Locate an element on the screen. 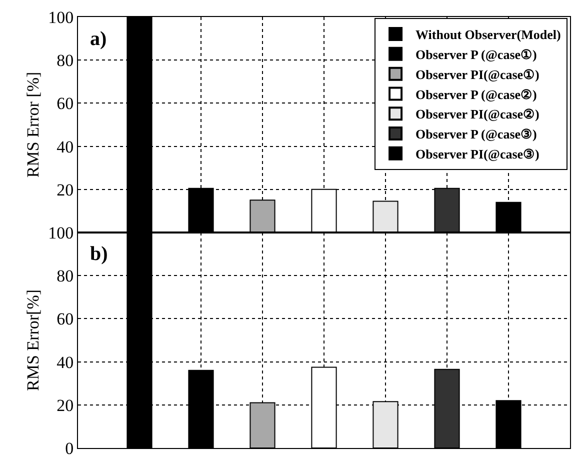 The image size is (572, 460). legend-label: Observer PI(@case③) is located at coordinates (478, 154).